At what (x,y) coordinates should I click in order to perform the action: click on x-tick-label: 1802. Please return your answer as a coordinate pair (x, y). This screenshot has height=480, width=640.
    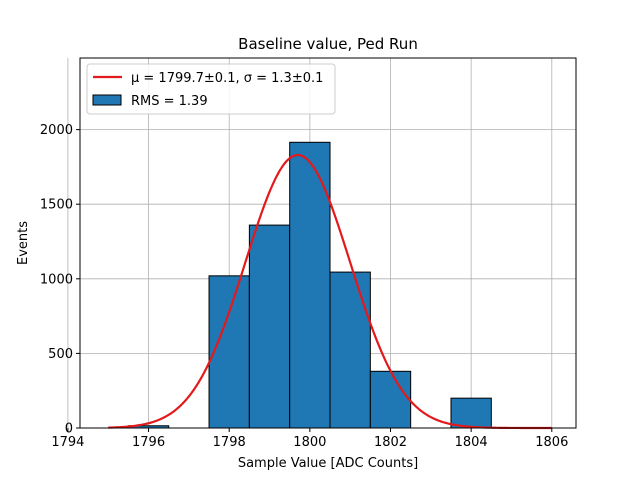
    Looking at the image, I should click on (390, 442).